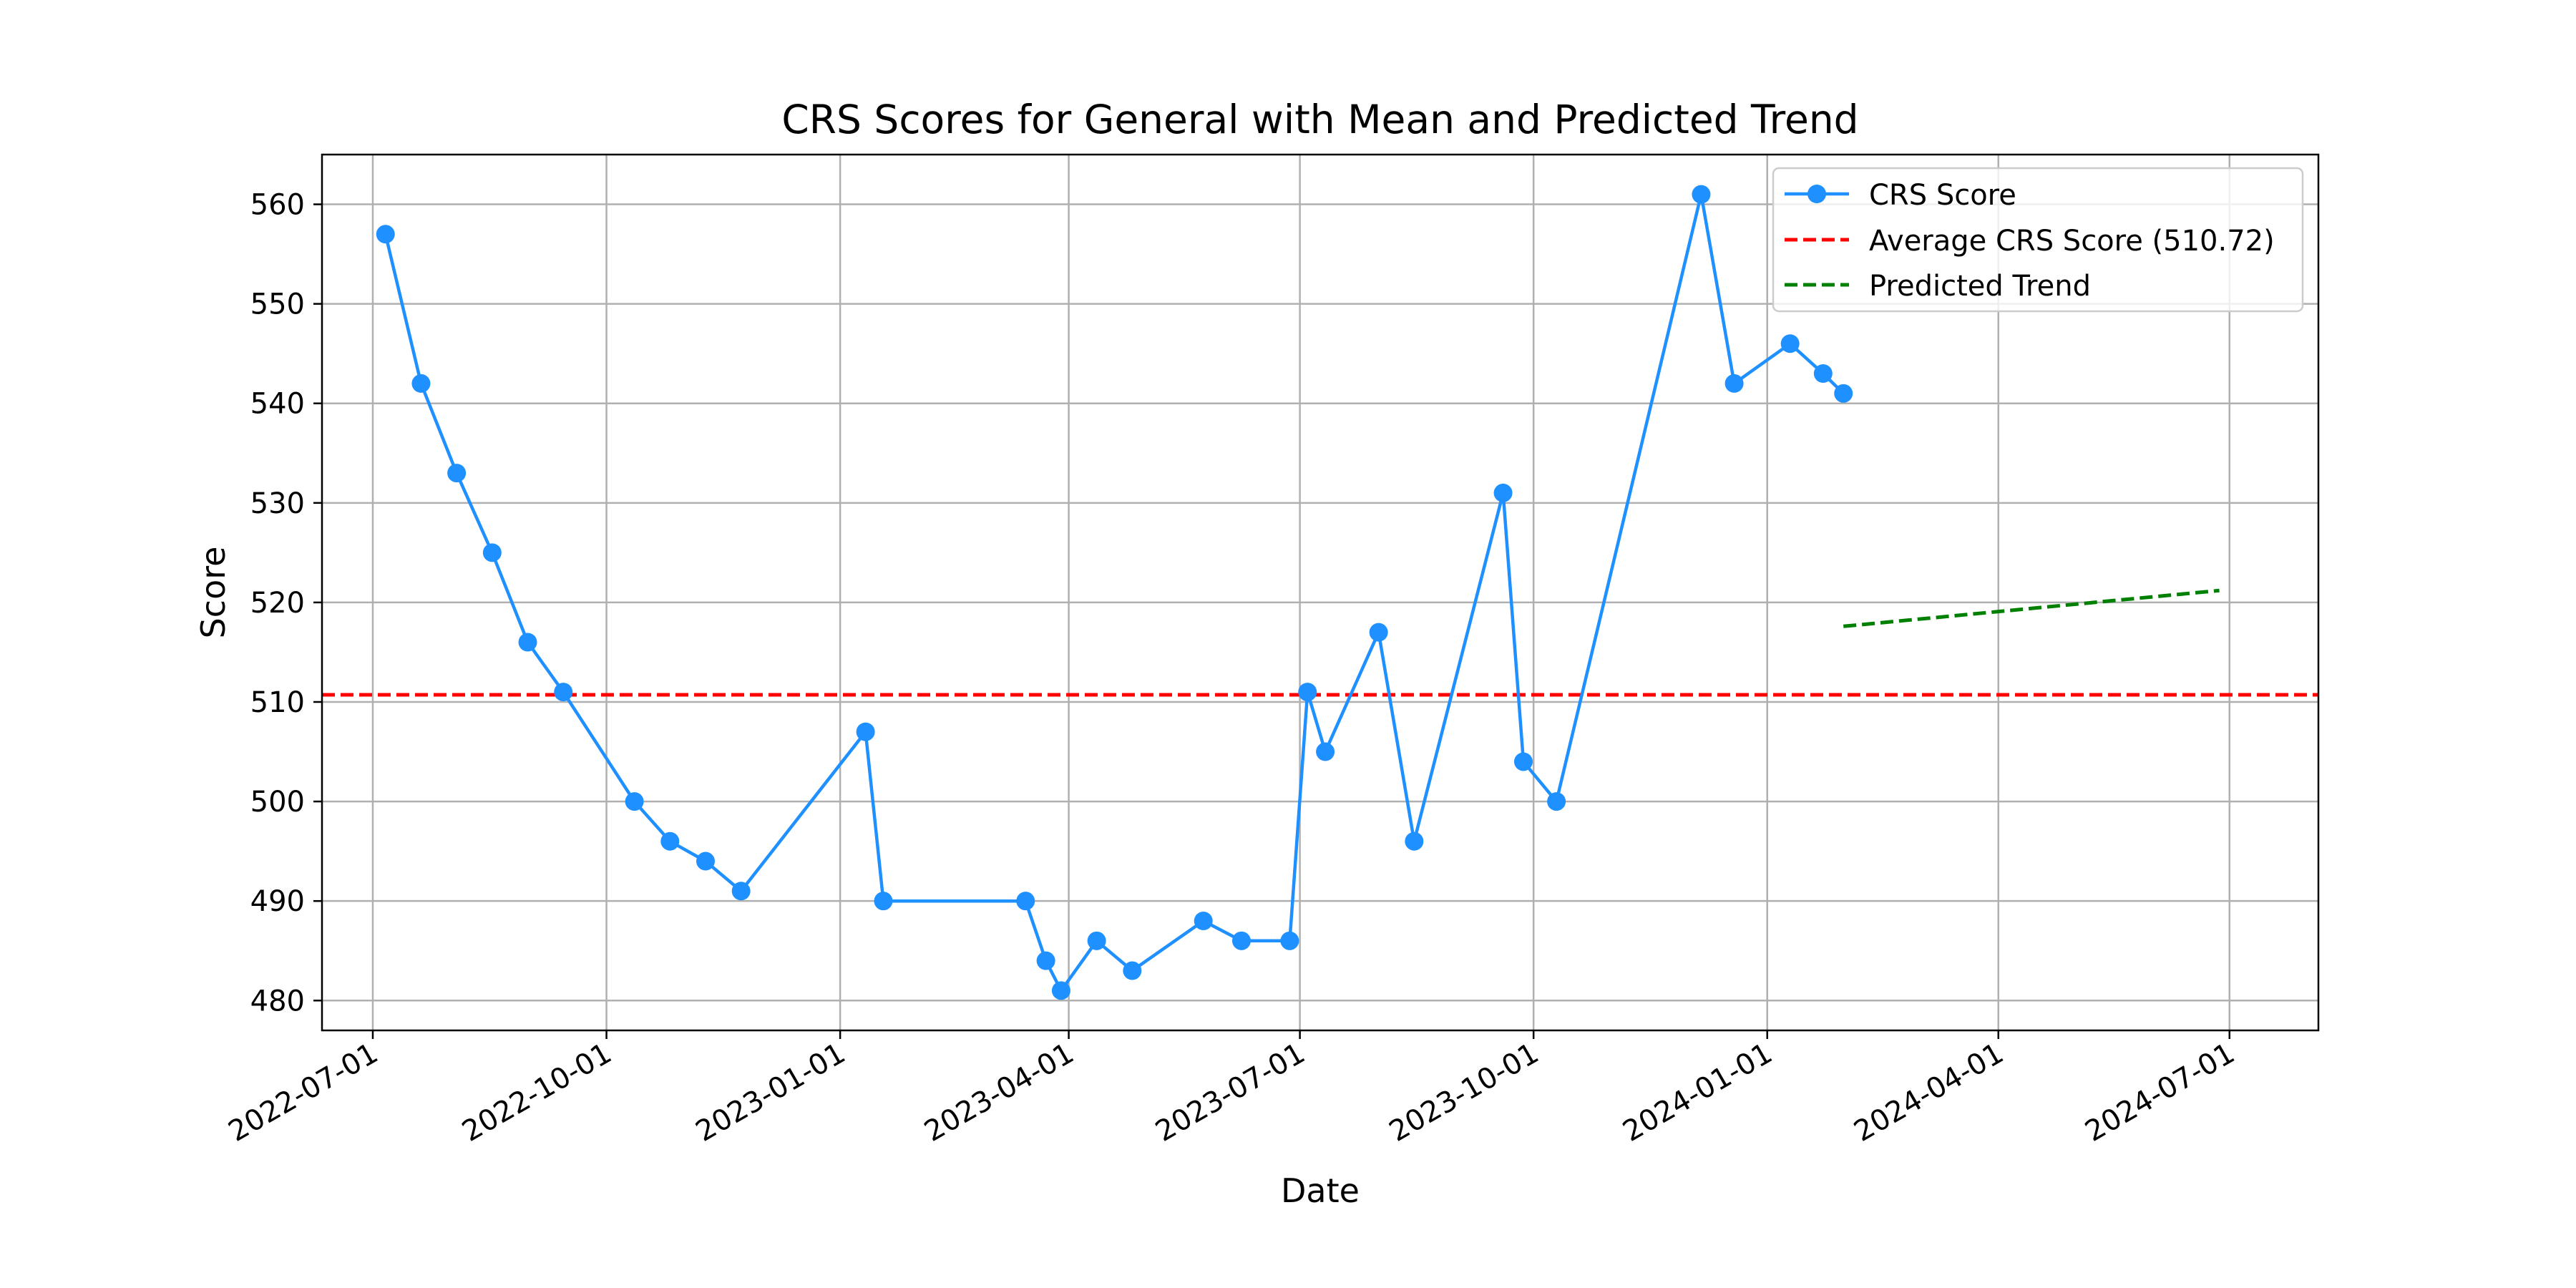 Image resolution: width=2576 pixels, height=1288 pixels. What do you see at coordinates (277, 503) in the screenshot?
I see `y-tick-label: 530` at bounding box center [277, 503].